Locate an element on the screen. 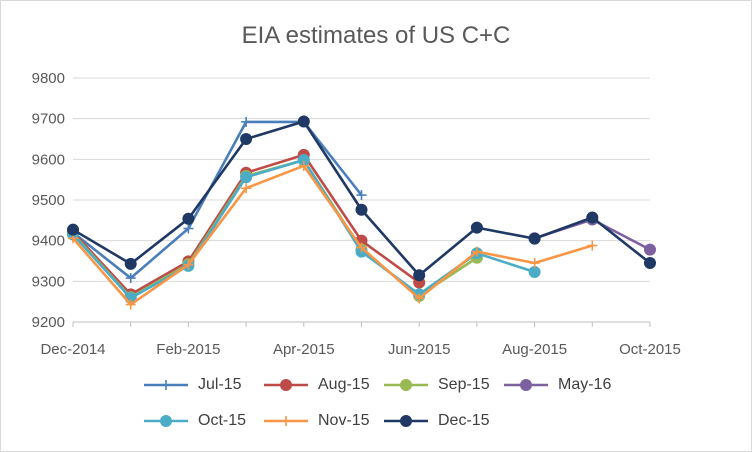 This screenshot has width=752, height=452. x-tick-label: Dec-2014 is located at coordinates (72, 349).